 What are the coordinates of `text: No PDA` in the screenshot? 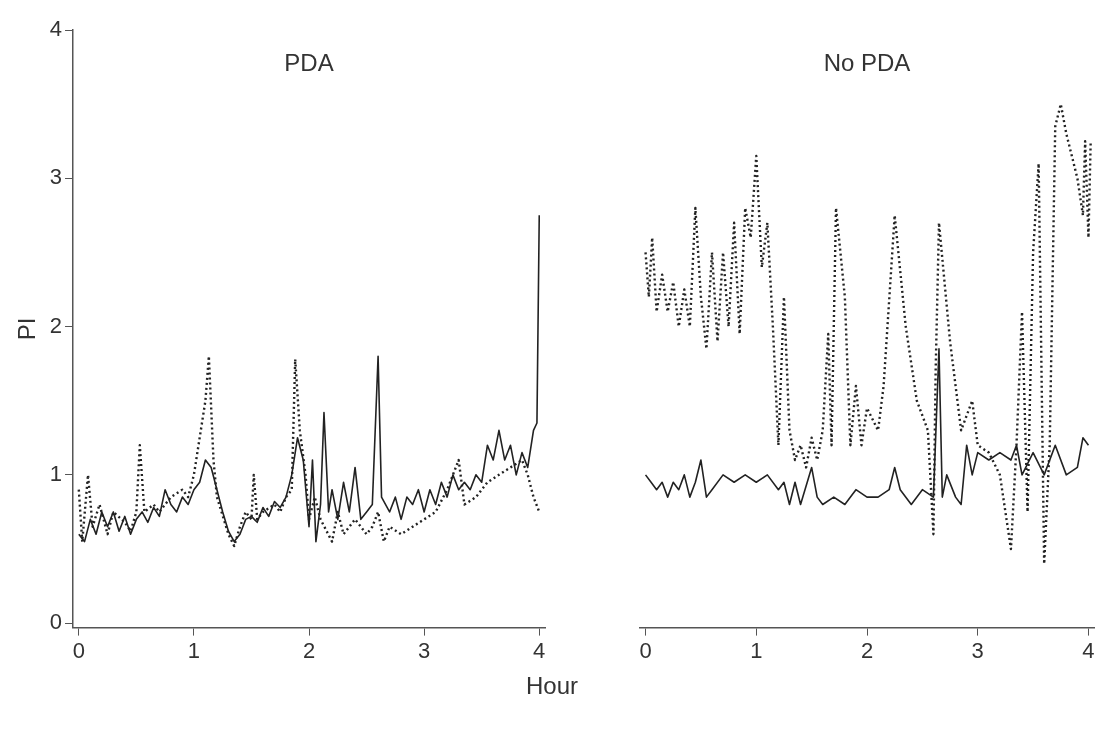 It's located at (867, 62).